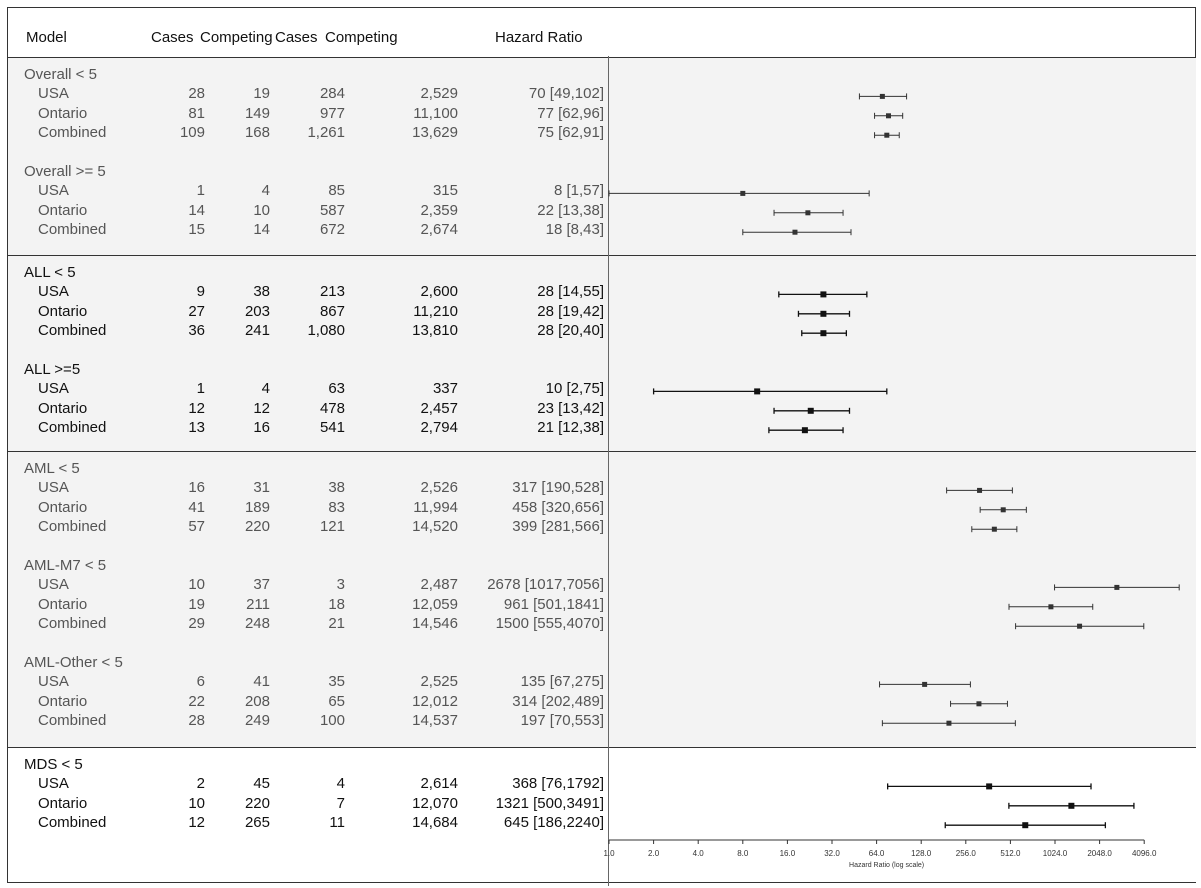  I want to click on x-tick-label: 64.0, so click(877, 853).